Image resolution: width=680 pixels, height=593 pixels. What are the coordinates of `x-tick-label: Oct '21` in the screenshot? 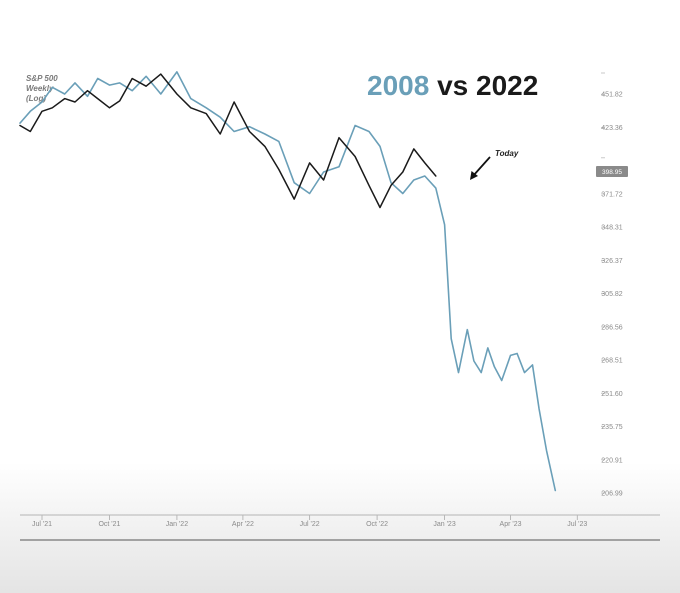 It's located at (109, 524).